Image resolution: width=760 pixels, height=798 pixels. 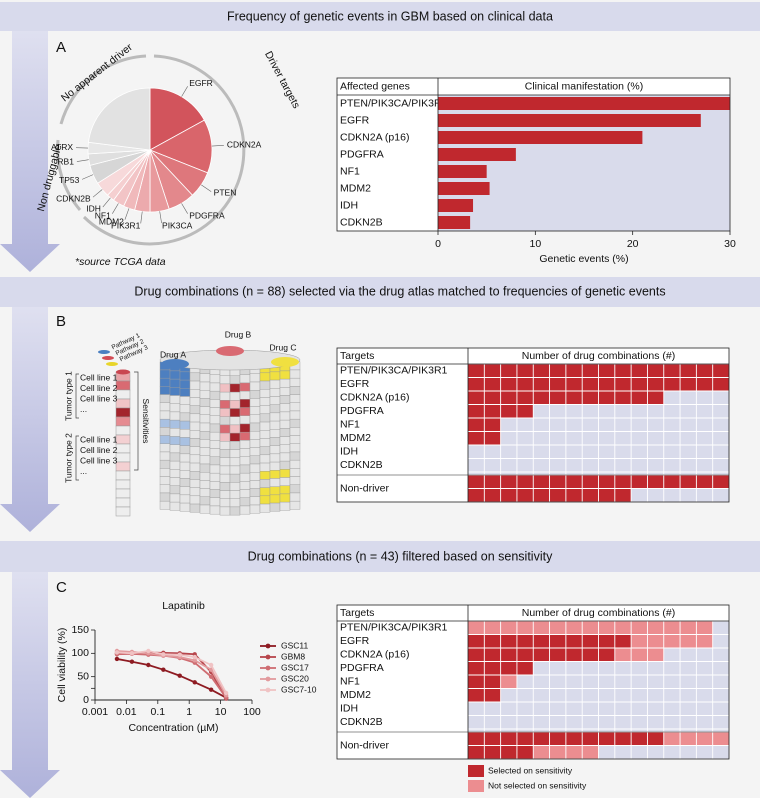 I want to click on flow-arrows, so click(x=30, y=414).